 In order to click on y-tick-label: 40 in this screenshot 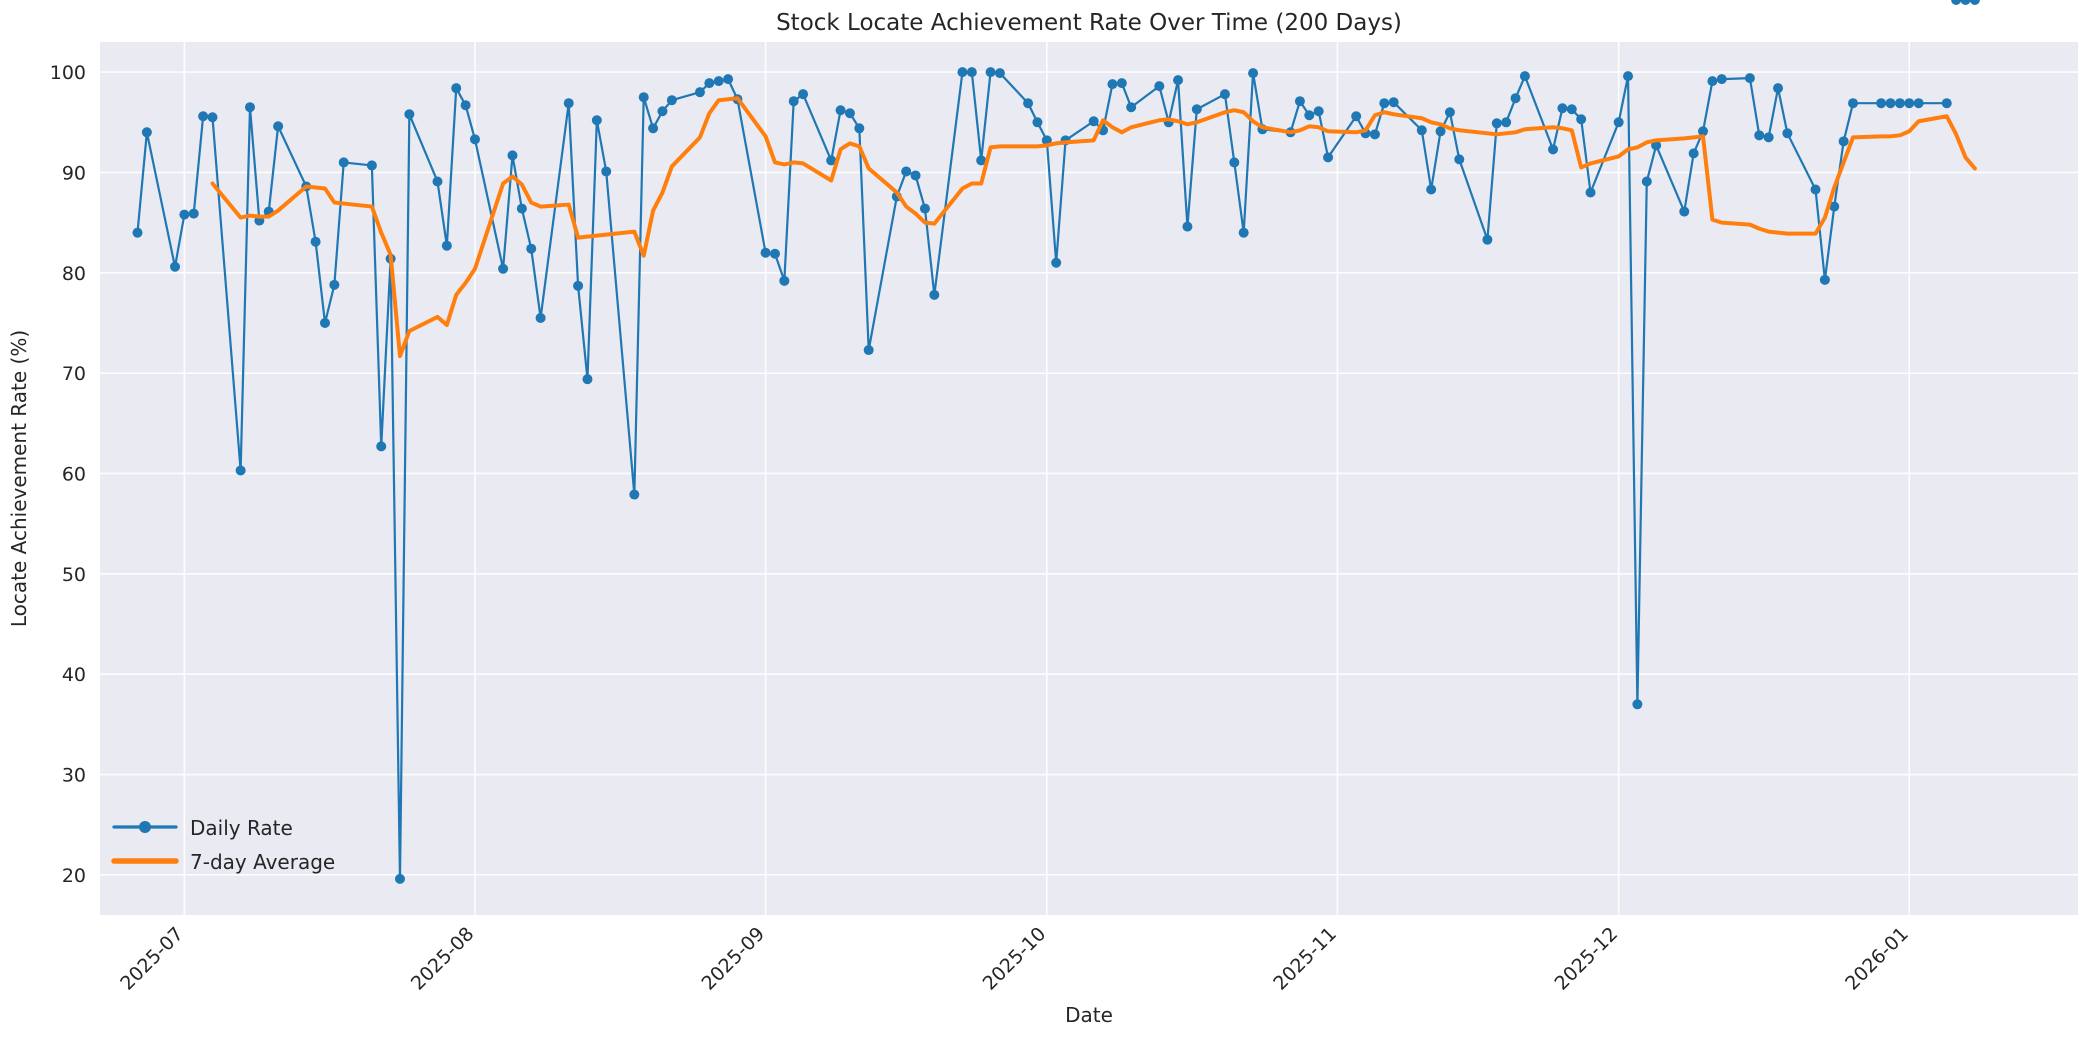, I will do `click(74, 675)`.